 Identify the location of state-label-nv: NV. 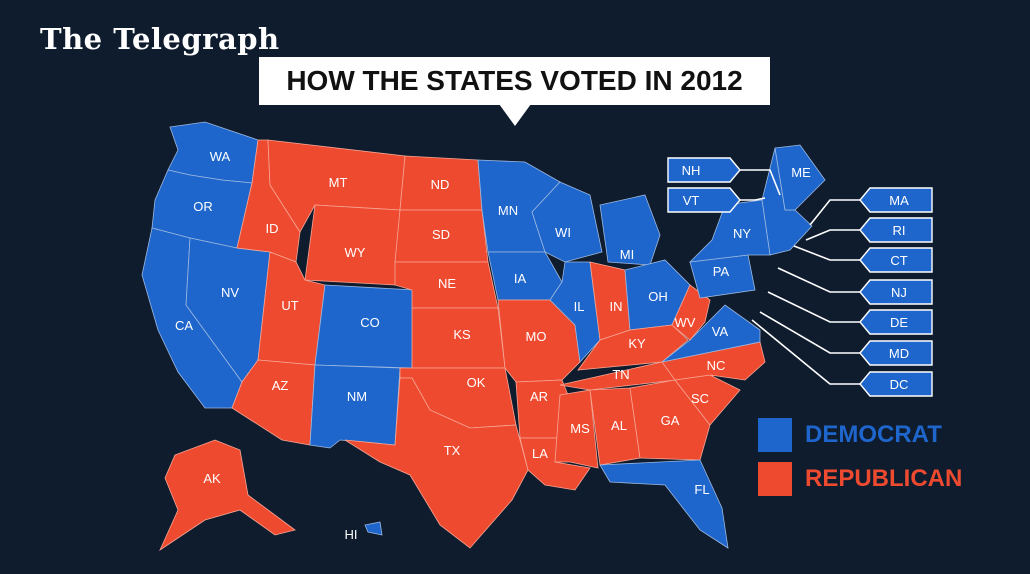
(230, 292).